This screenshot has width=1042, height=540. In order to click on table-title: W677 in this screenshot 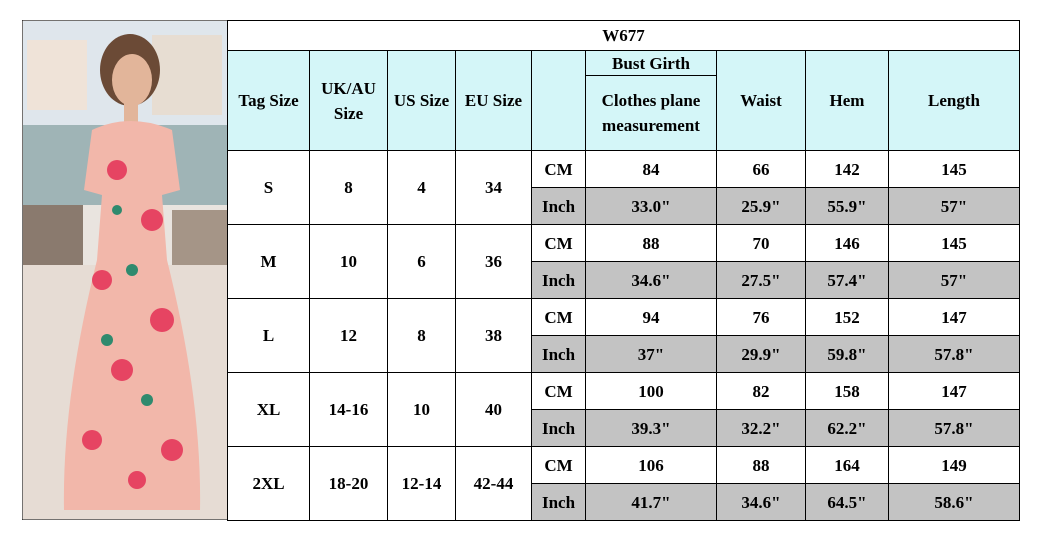, I will do `click(623, 35)`.